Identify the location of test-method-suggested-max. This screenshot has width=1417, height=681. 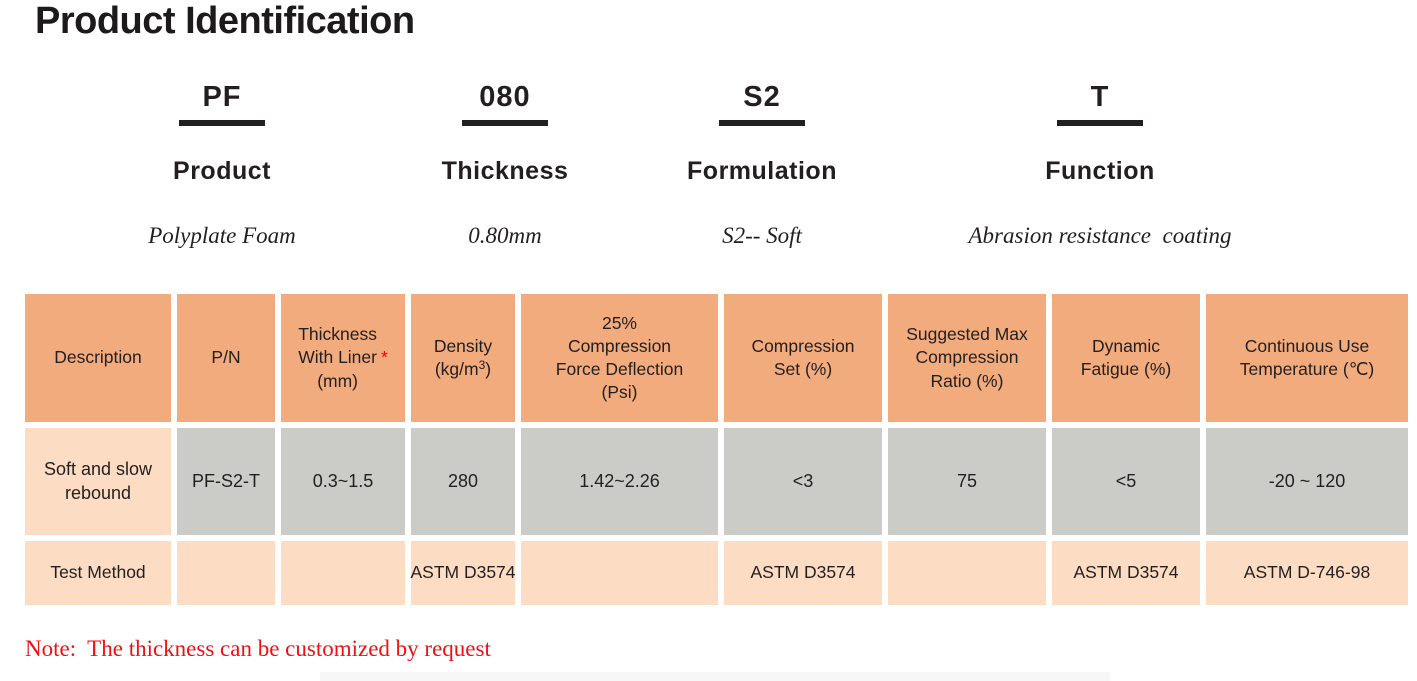
(967, 573).